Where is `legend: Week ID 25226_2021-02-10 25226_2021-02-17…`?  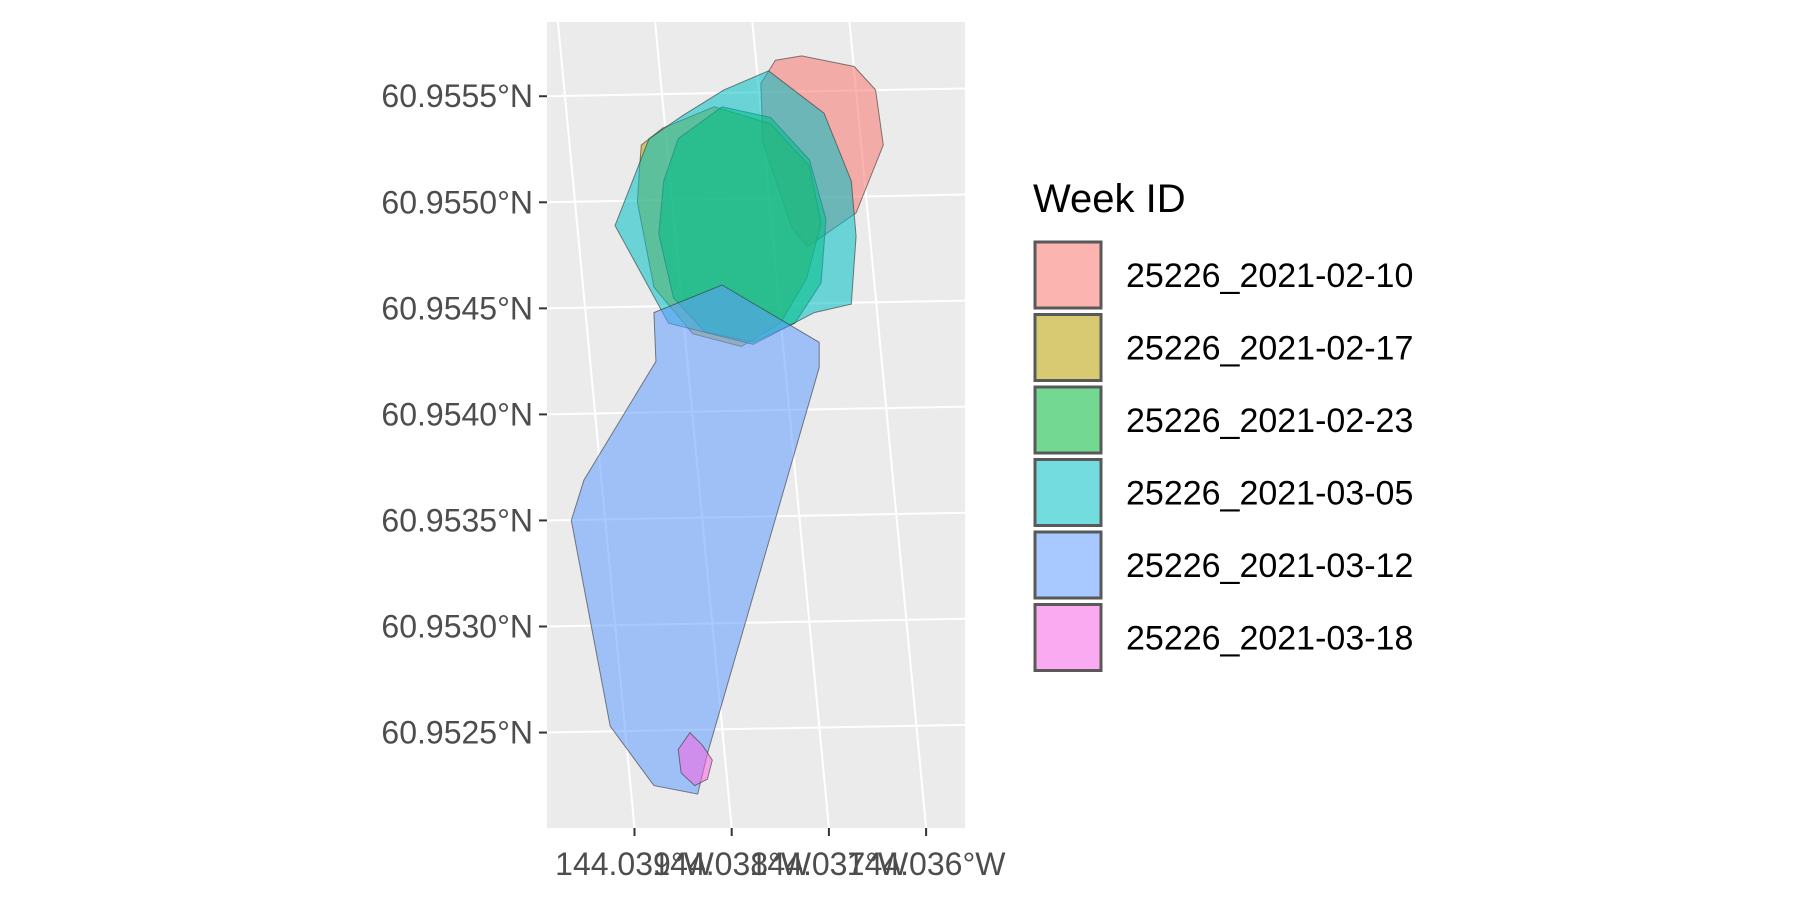
legend: Week ID 25226_2021-02-10 25226_2021-02-17… is located at coordinates (1223, 424).